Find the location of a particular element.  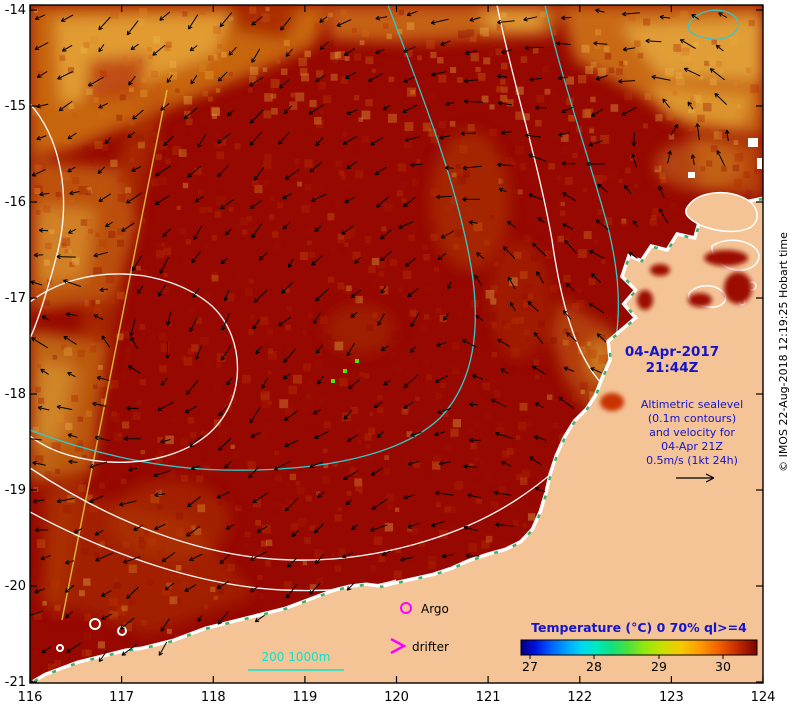

info-line-3: and velocity for is located at coordinates (692, 432).